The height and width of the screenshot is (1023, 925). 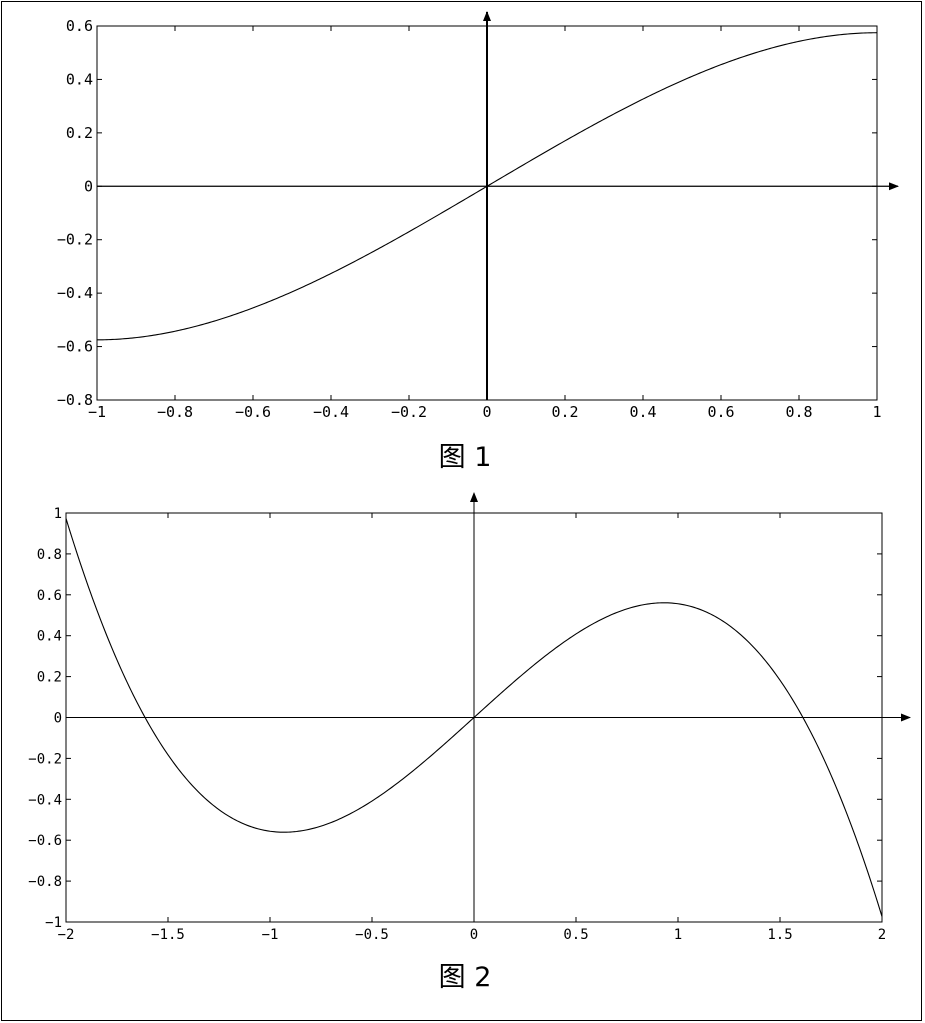 I want to click on chart-1-xtick-label: 0.4, so click(x=642, y=412).